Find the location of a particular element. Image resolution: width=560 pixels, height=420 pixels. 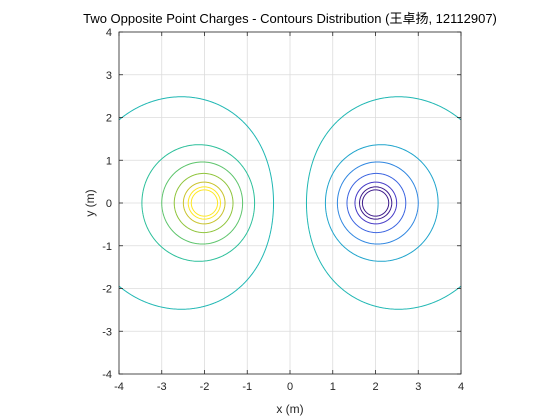

y-tick-label: 2 is located at coordinates (109, 119).